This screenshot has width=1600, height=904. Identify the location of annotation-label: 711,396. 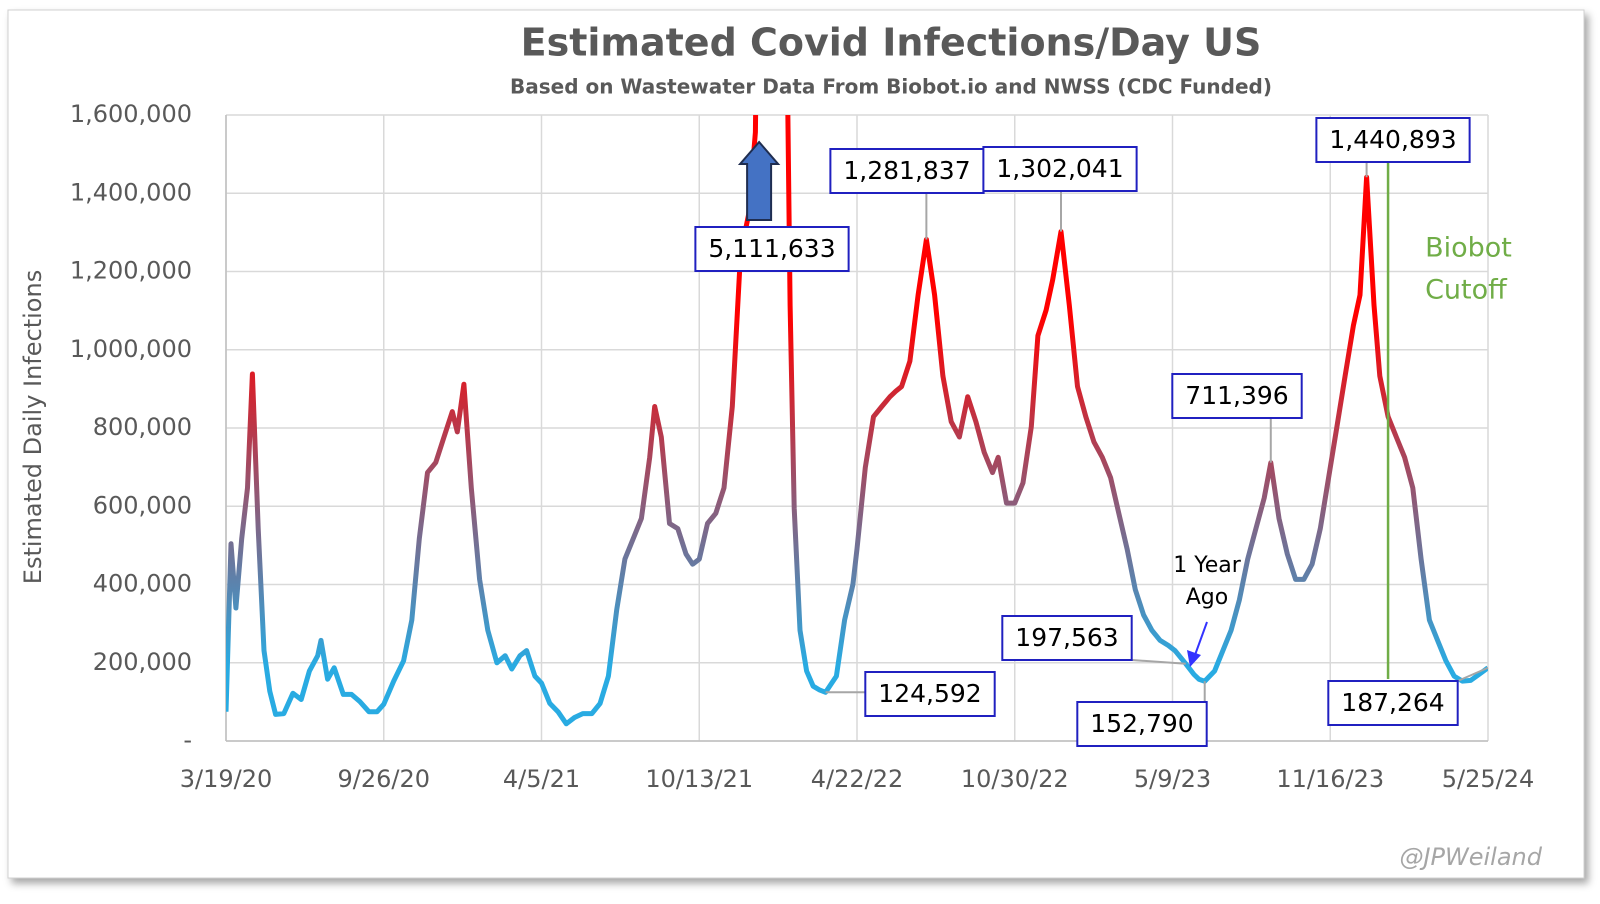
(1236, 395).